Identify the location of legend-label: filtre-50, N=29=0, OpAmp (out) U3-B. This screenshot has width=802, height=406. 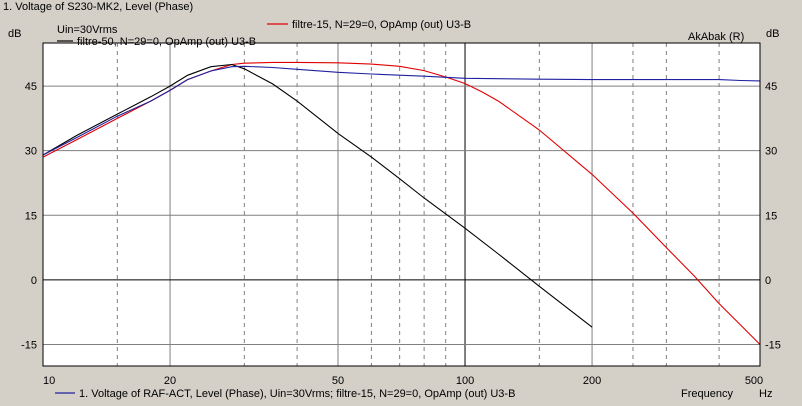
(166, 42).